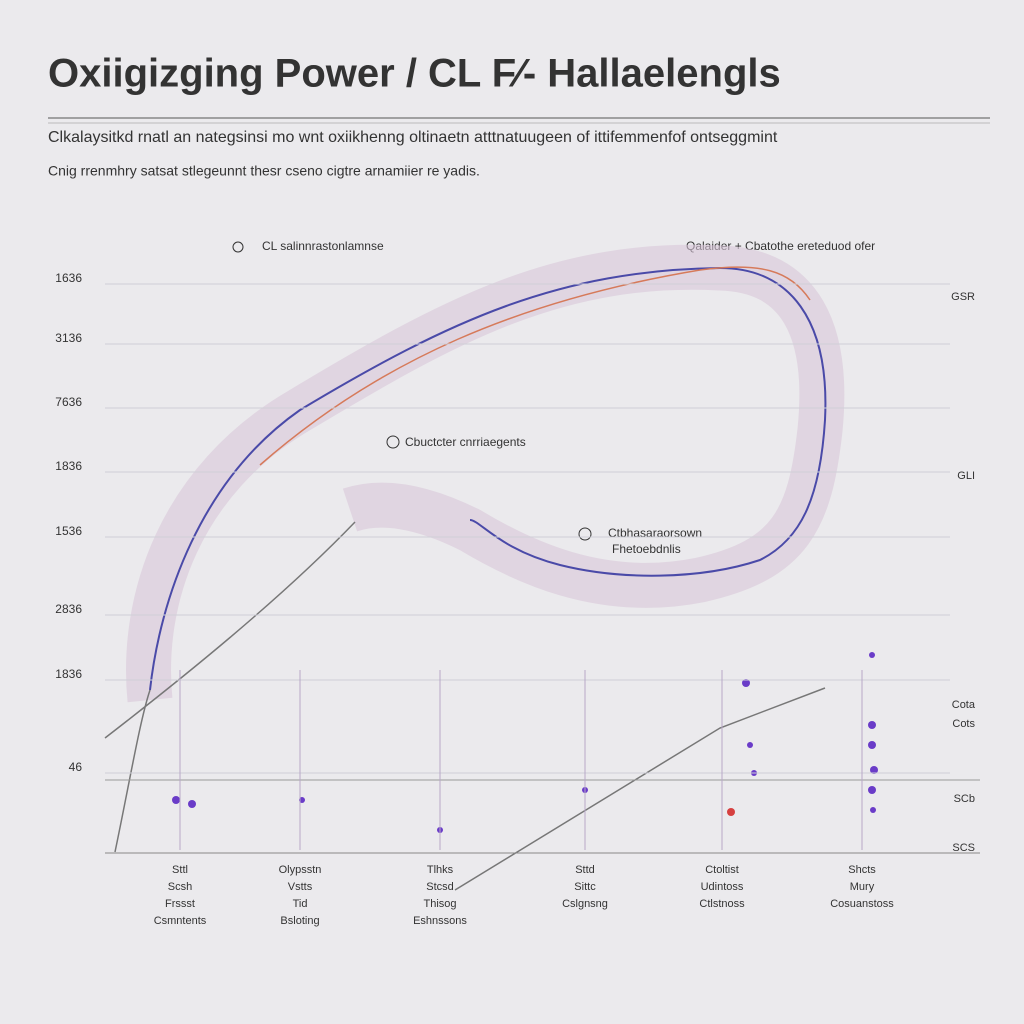  Describe the element at coordinates (440, 870) in the screenshot. I see `x-label: Tlhks` at that location.